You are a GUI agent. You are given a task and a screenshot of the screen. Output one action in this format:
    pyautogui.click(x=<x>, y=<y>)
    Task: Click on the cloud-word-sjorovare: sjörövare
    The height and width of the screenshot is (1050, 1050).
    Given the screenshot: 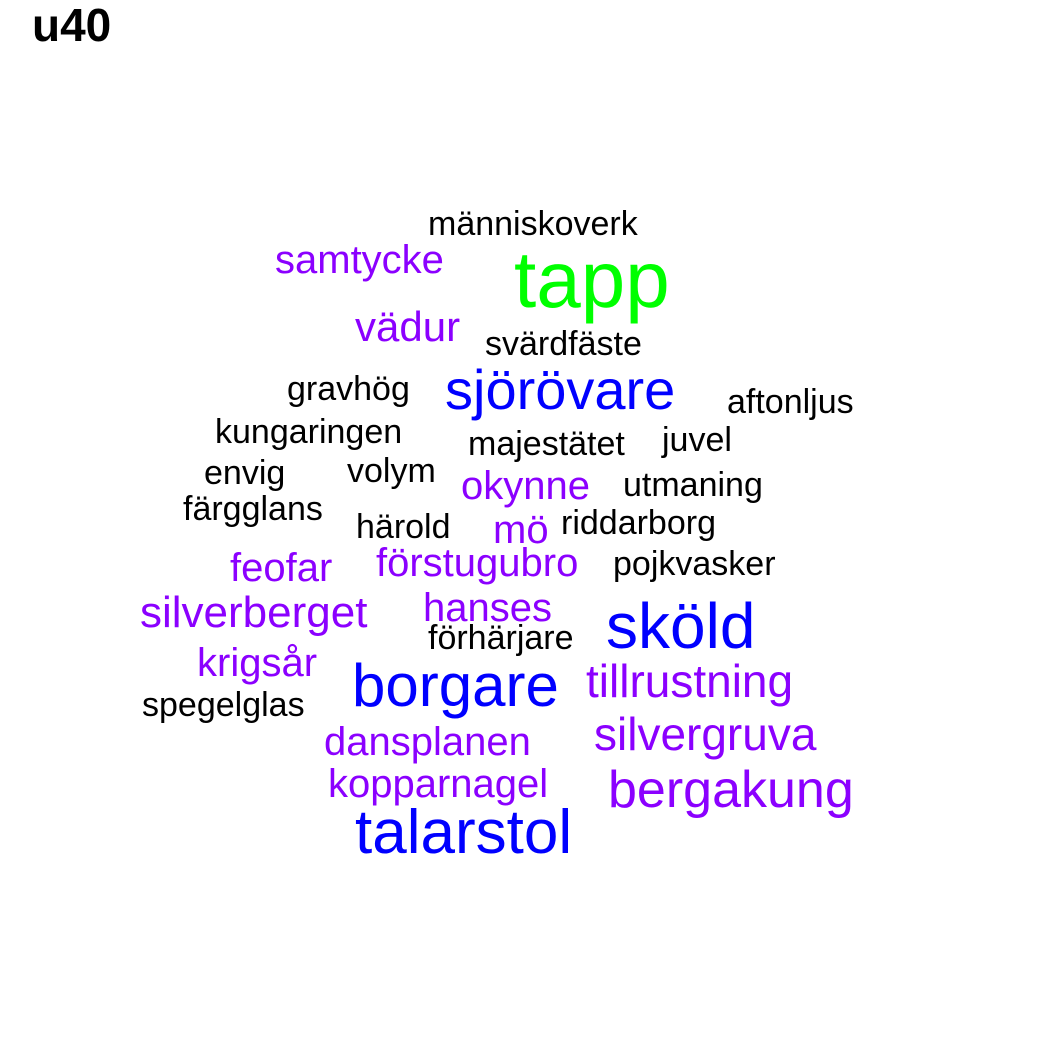 What is the action you would take?
    pyautogui.click(x=560, y=389)
    